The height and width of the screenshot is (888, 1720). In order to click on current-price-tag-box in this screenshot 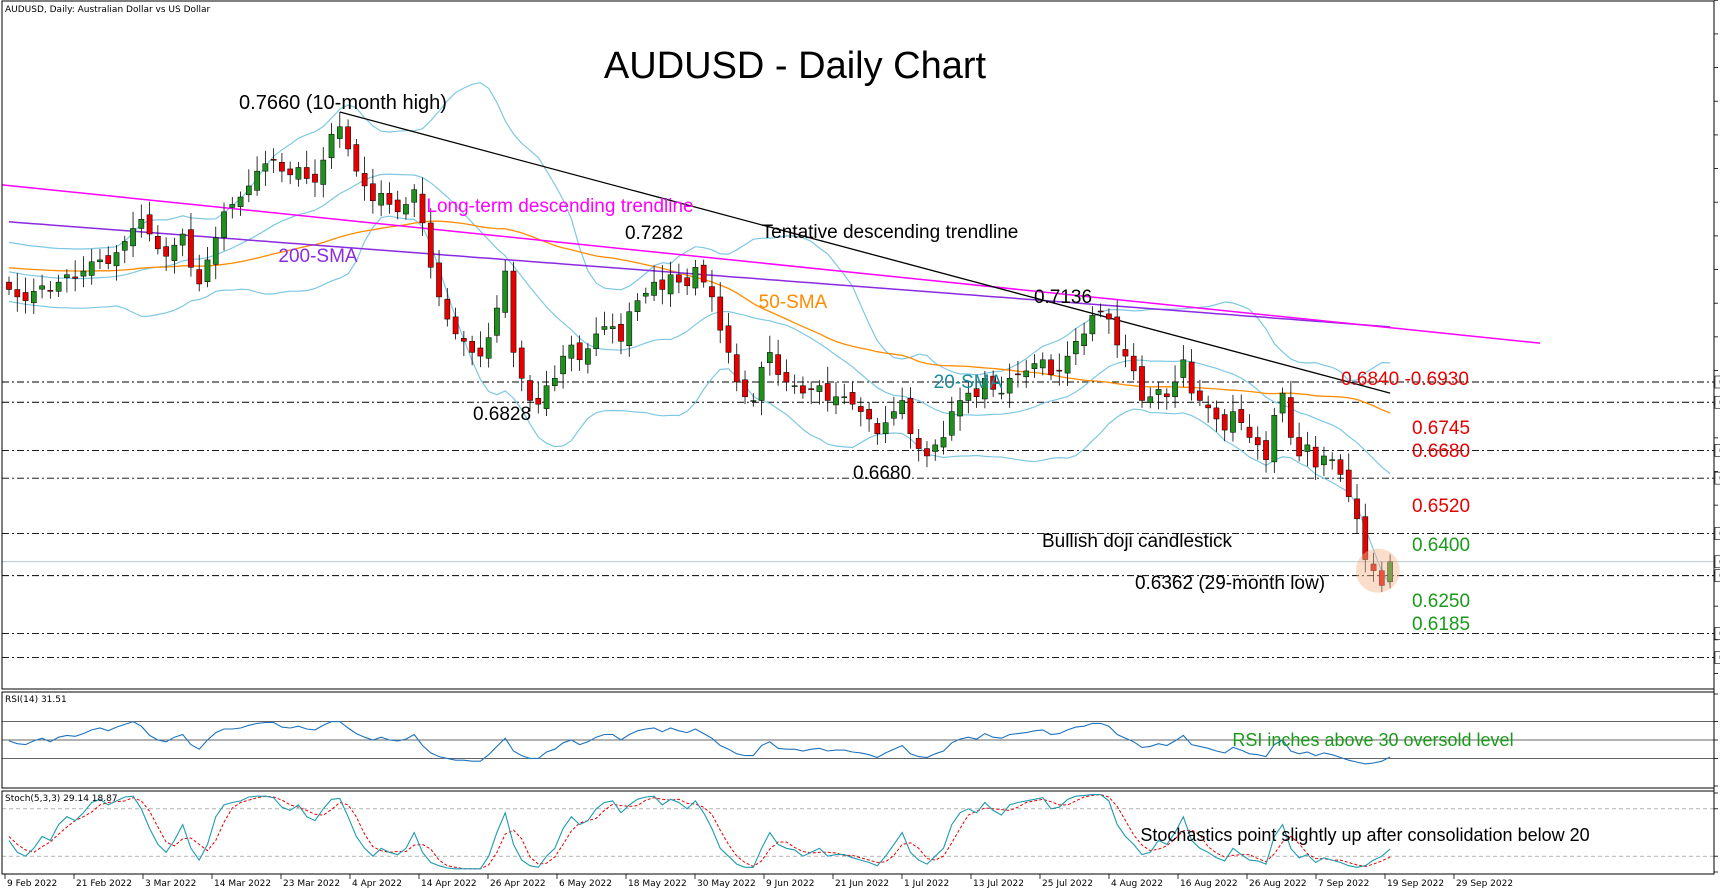, I will do `click(1717, 562)`.